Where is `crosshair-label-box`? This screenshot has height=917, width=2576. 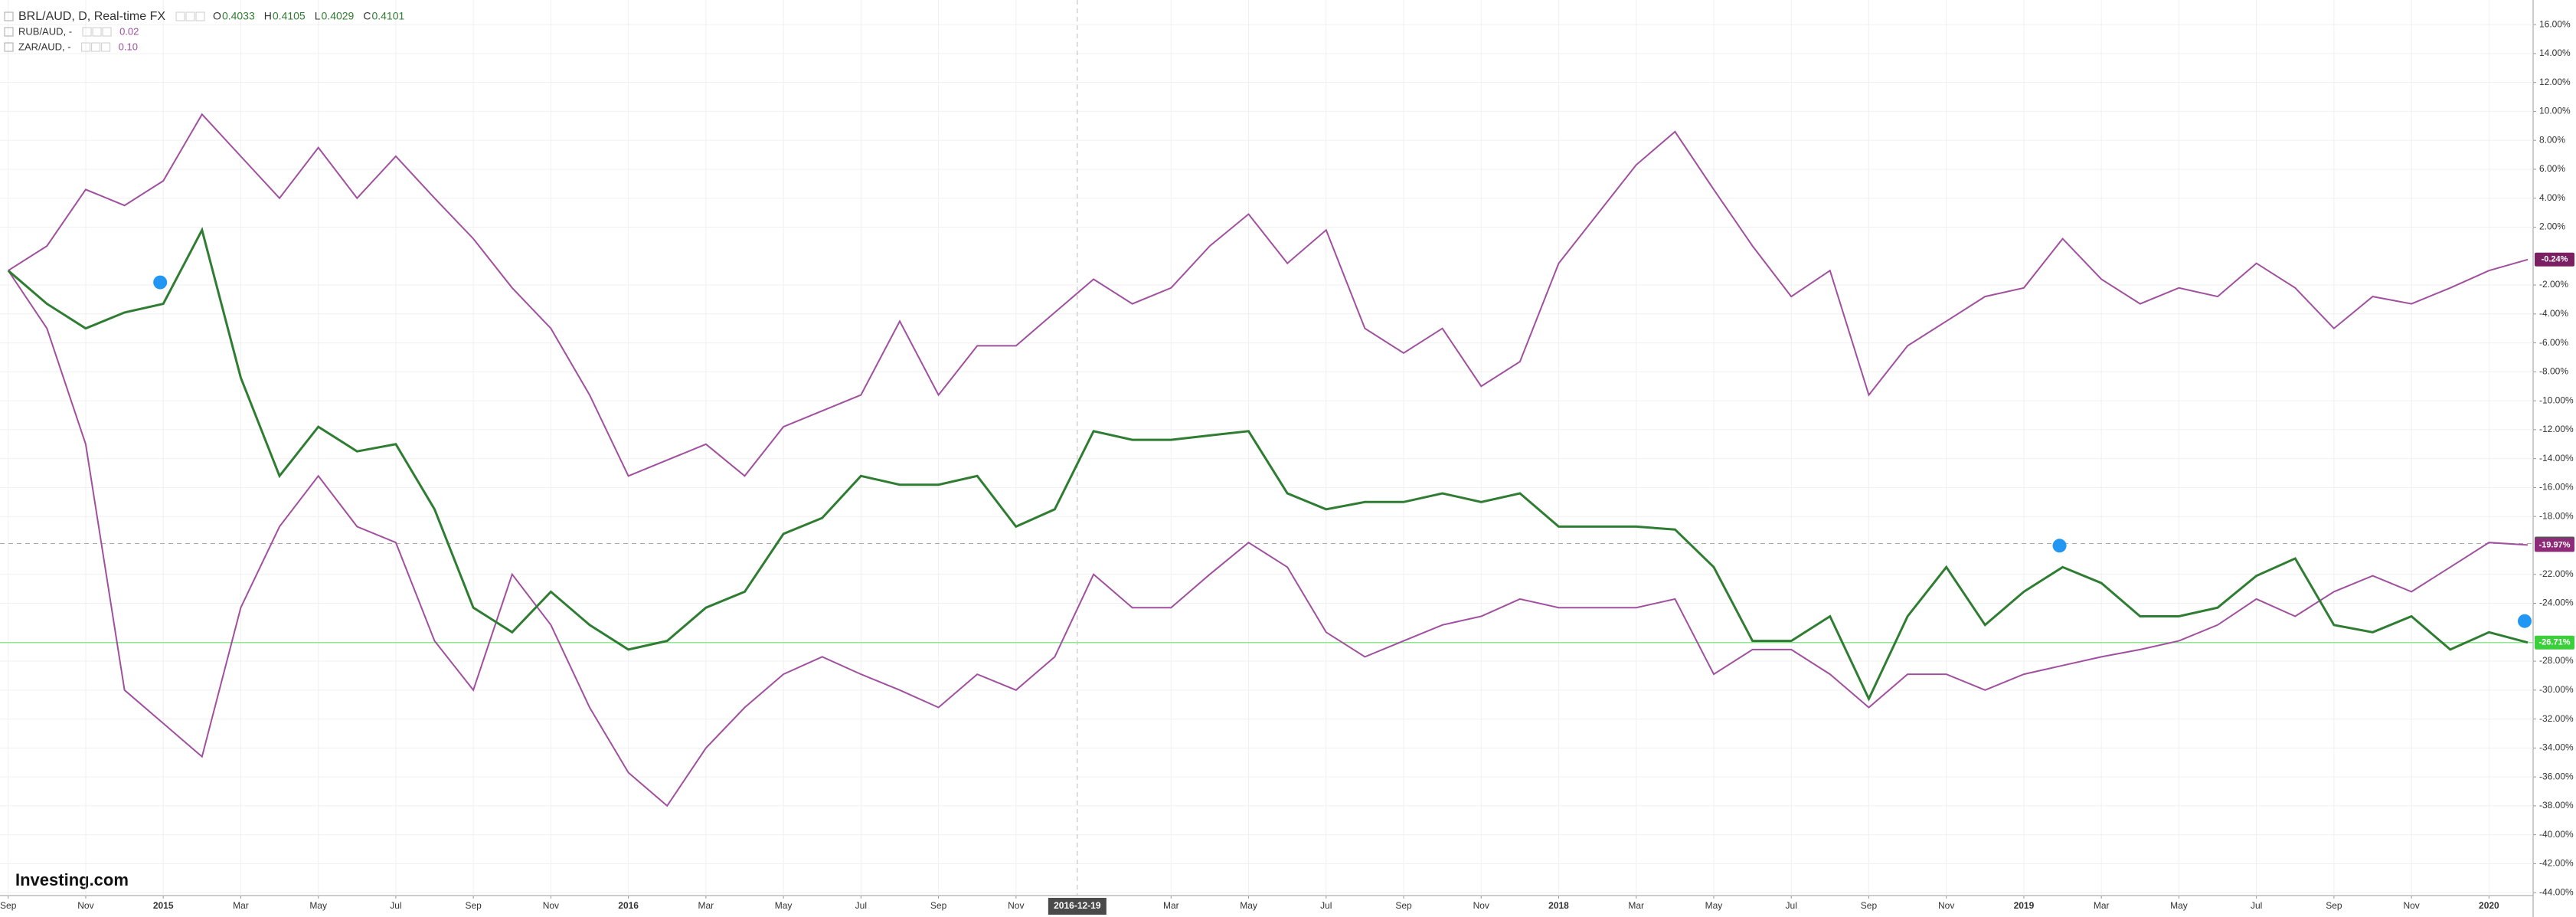
crosshair-label-box is located at coordinates (1077, 907).